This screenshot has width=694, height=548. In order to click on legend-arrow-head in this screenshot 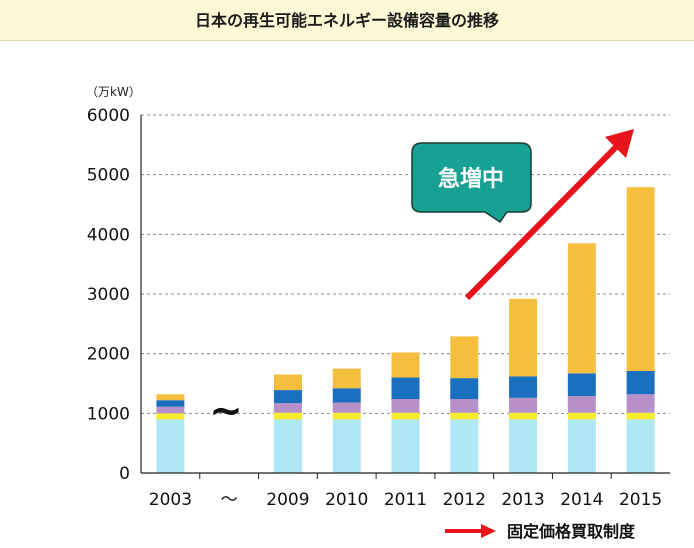, I will do `click(488, 531)`.